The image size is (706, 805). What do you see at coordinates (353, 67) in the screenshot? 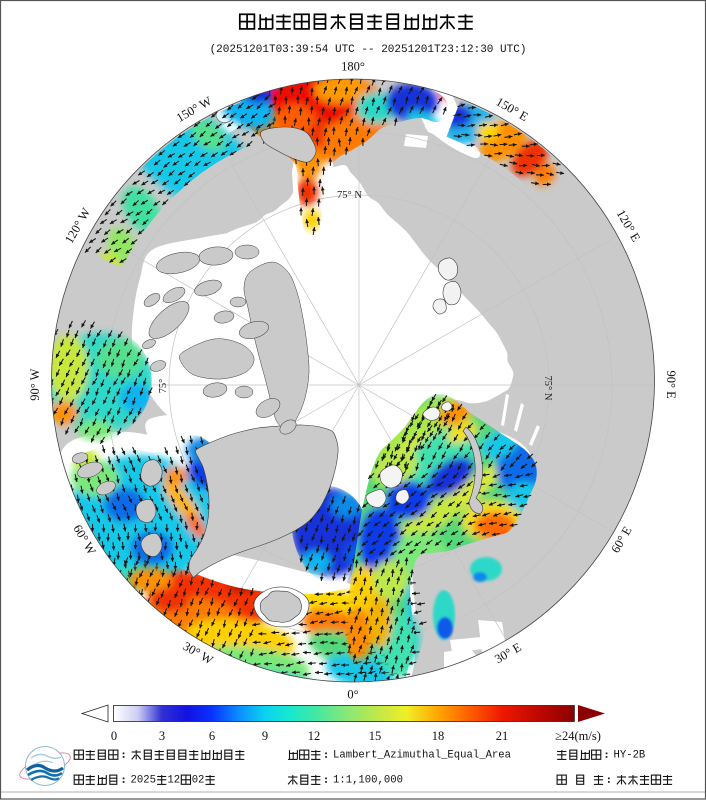
I see `svg-text: 180°` at bounding box center [353, 67].